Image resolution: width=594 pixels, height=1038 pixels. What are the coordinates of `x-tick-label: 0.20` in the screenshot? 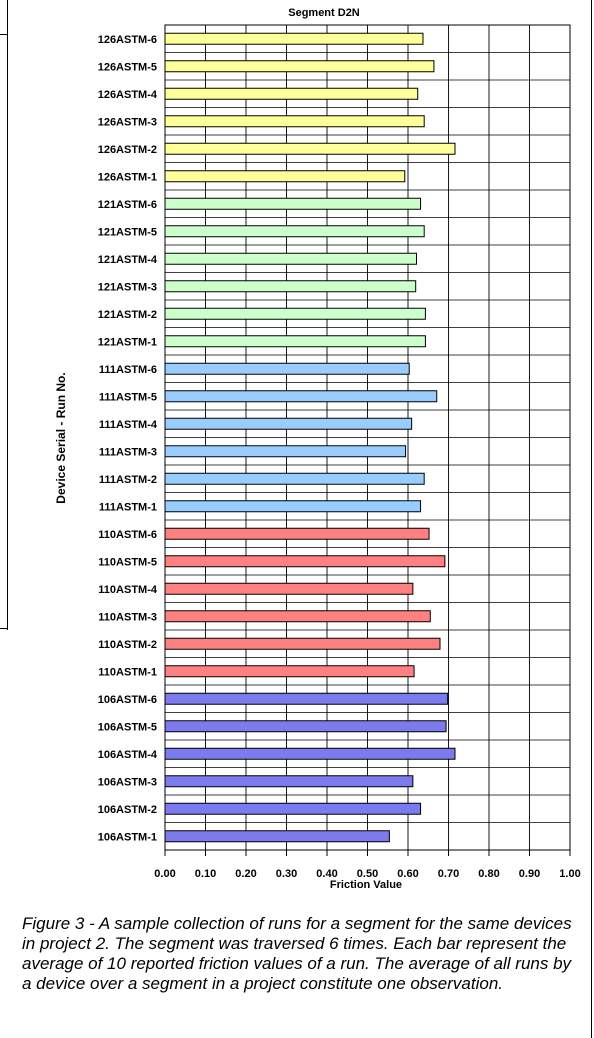 It's located at (245, 874).